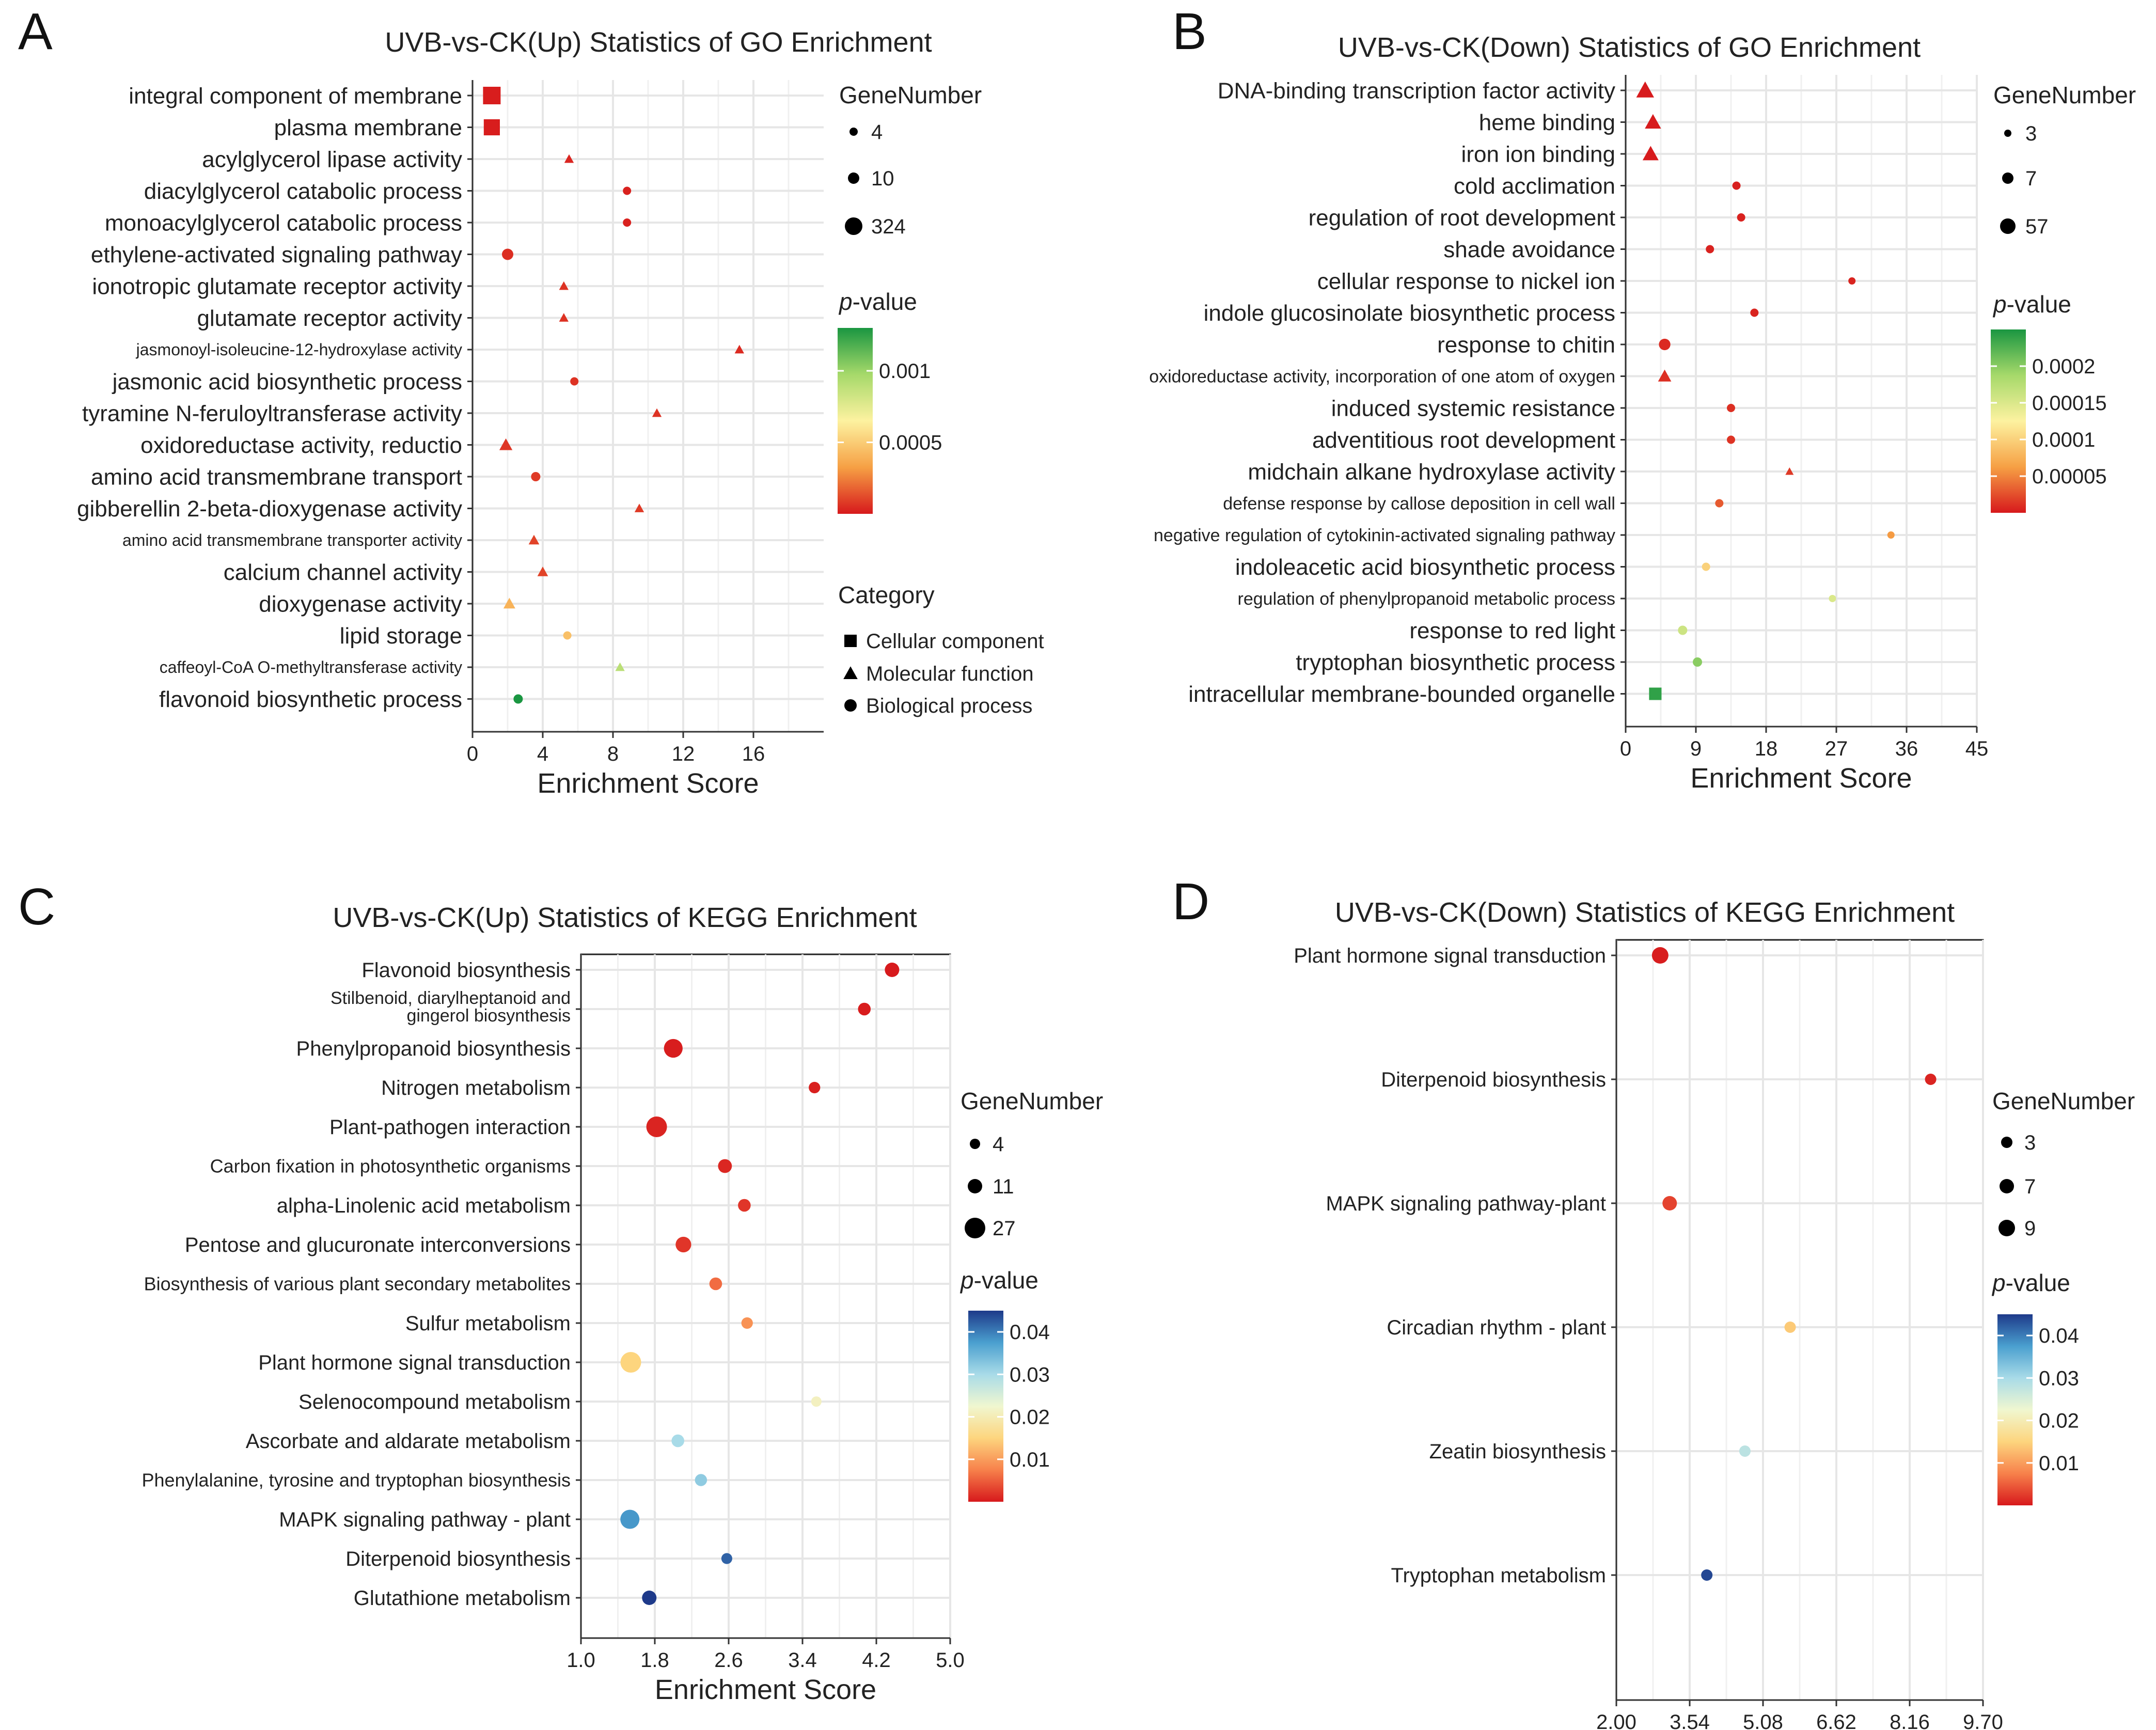  What do you see at coordinates (462, 1599) in the screenshot?
I see `y-tick-label: Glutathione metabolism` at bounding box center [462, 1599].